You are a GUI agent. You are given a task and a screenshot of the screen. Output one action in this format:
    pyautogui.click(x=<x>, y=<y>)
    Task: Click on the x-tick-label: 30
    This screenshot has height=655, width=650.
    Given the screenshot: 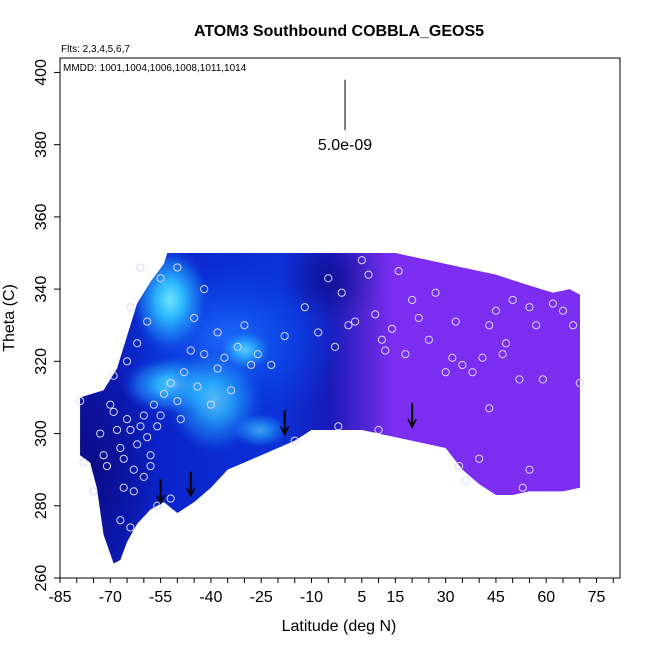 What is the action you would take?
    pyautogui.click(x=446, y=597)
    